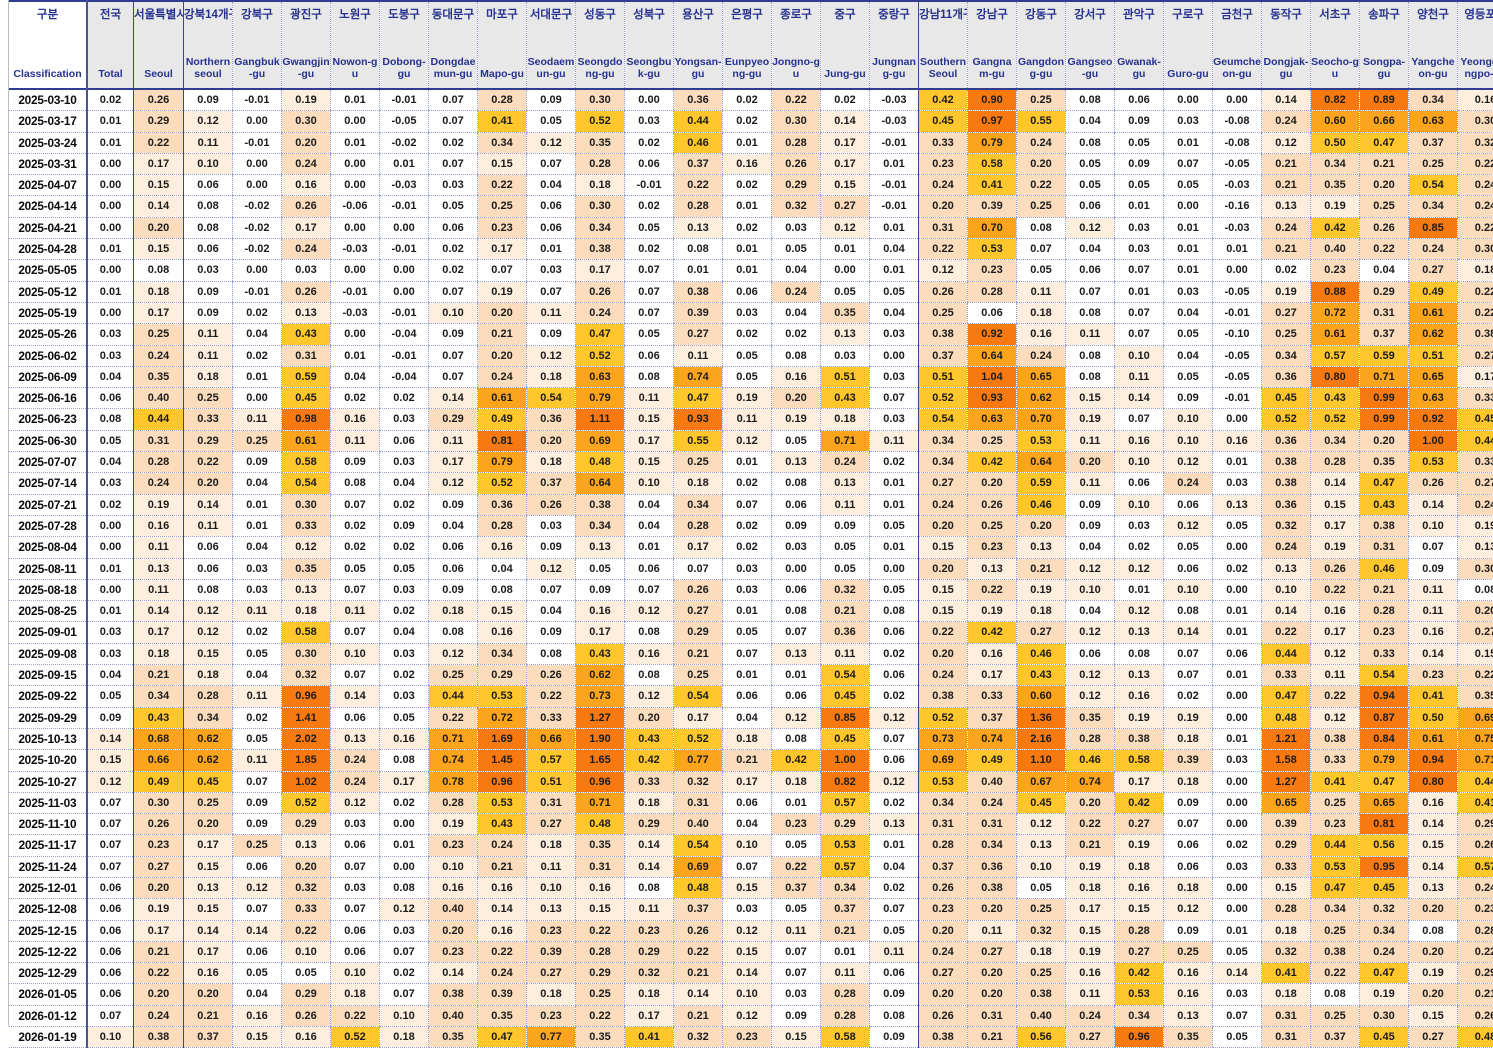 Image resolution: width=1493 pixels, height=1048 pixels. I want to click on date-cell: 2025-05-26, so click(48, 334).